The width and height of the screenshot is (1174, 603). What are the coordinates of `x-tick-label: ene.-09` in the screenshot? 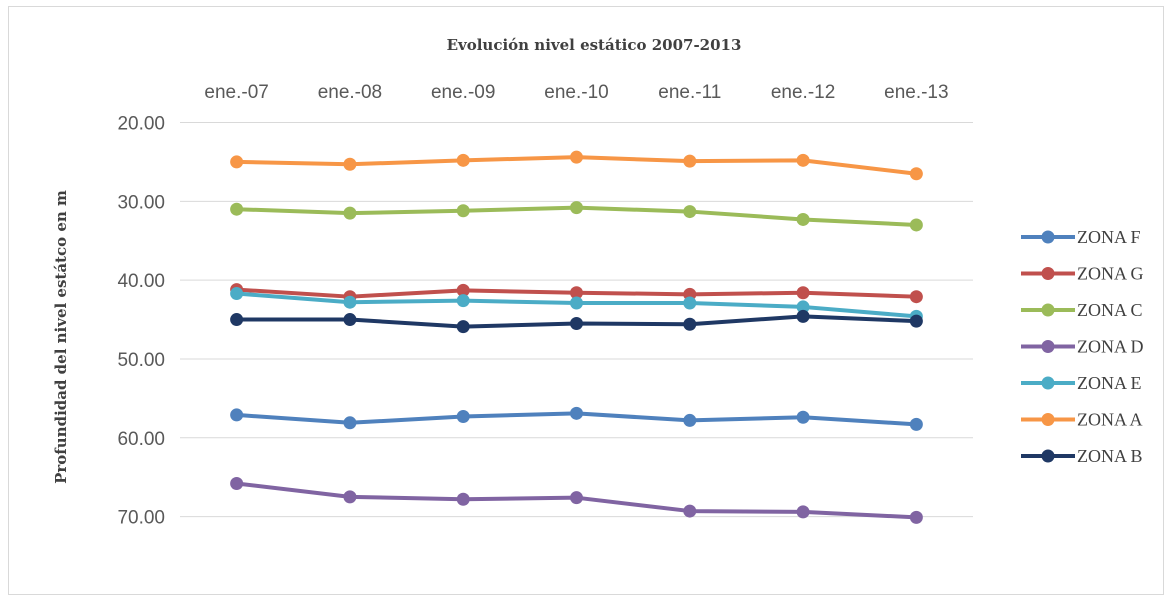 It's located at (463, 92).